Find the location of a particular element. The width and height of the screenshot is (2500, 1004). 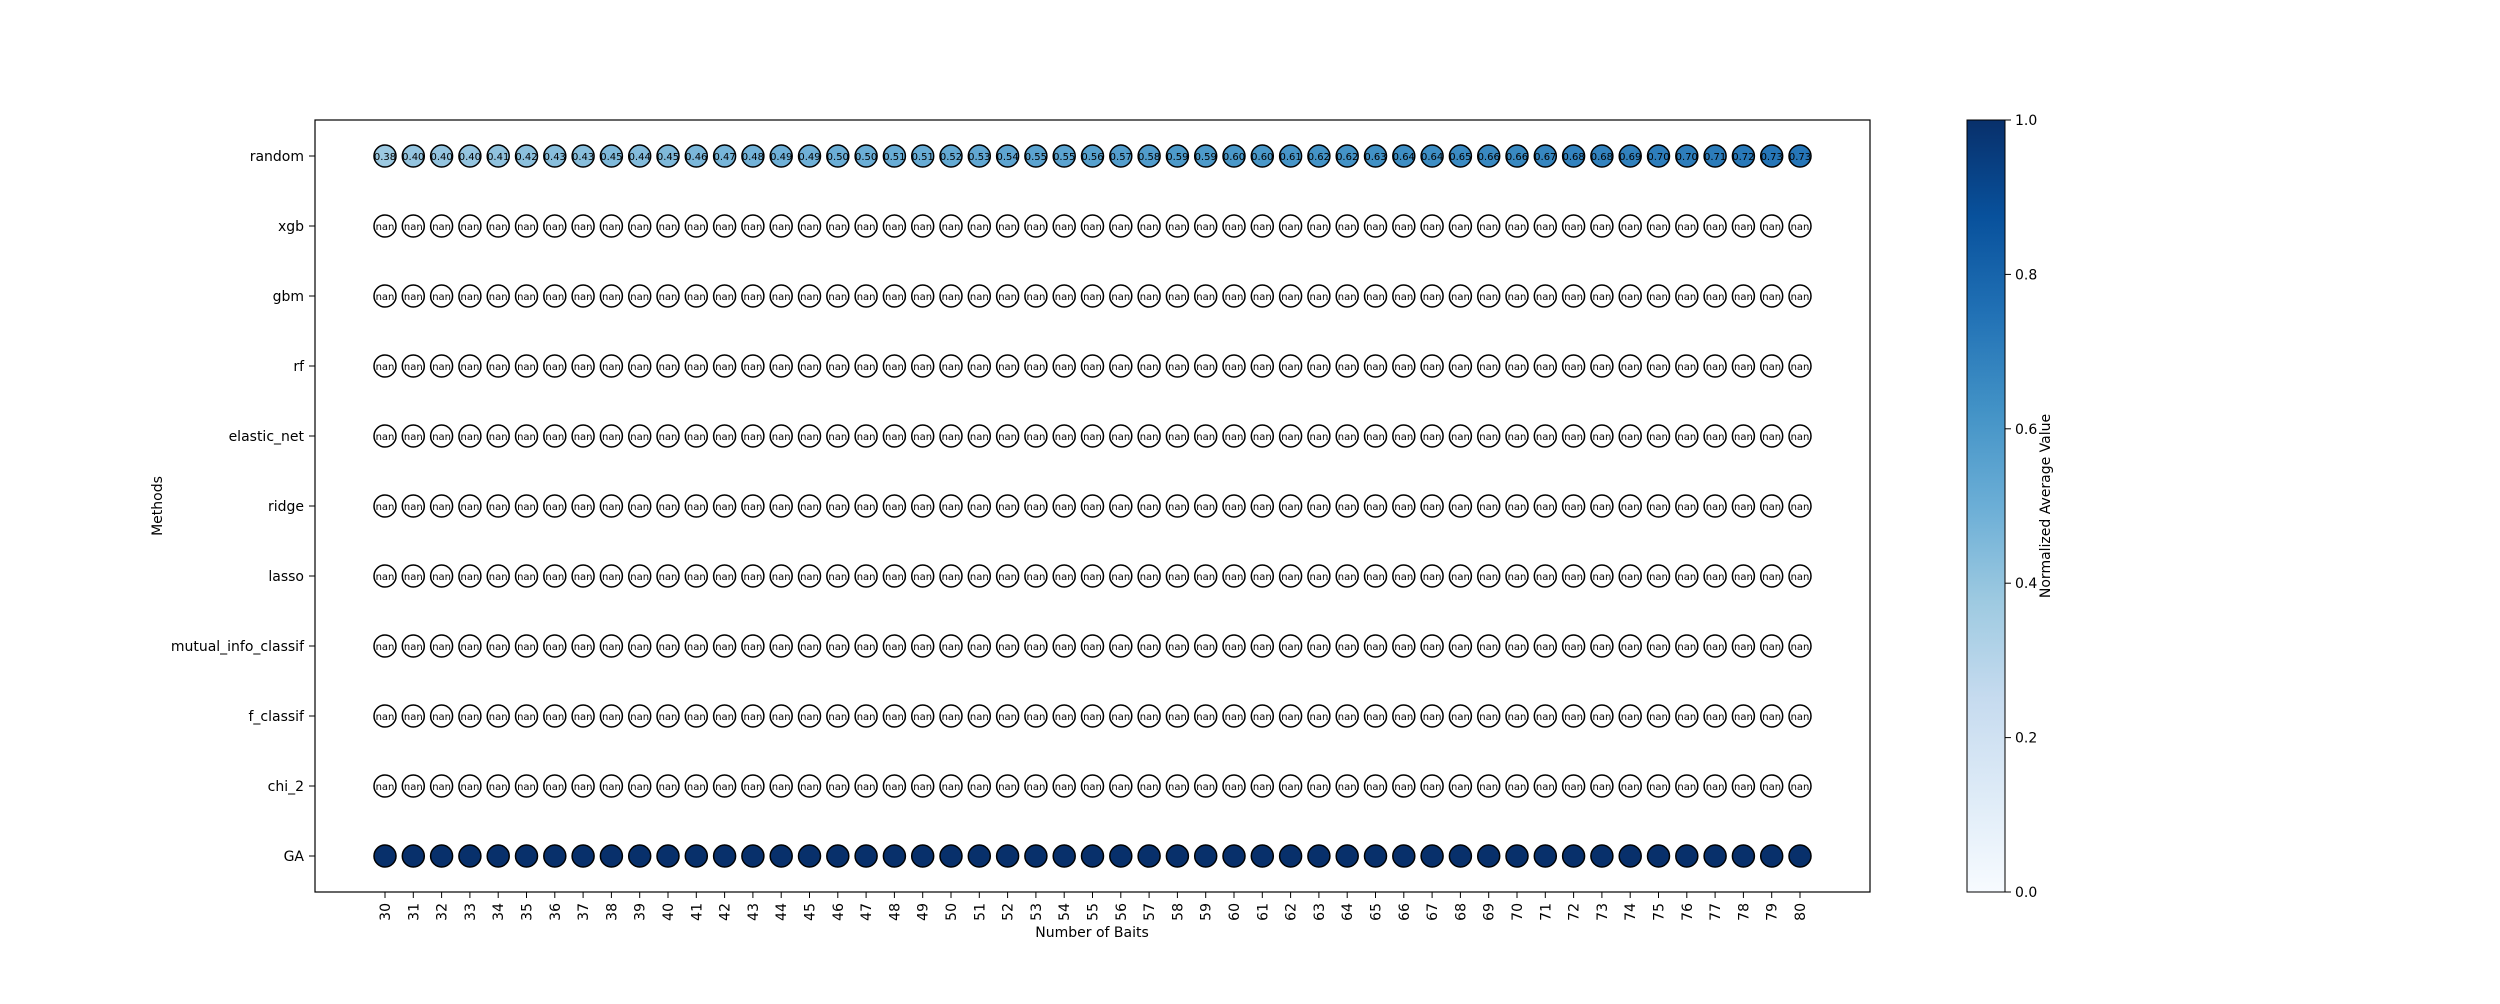

point-label: 0.47 is located at coordinates (724, 157).